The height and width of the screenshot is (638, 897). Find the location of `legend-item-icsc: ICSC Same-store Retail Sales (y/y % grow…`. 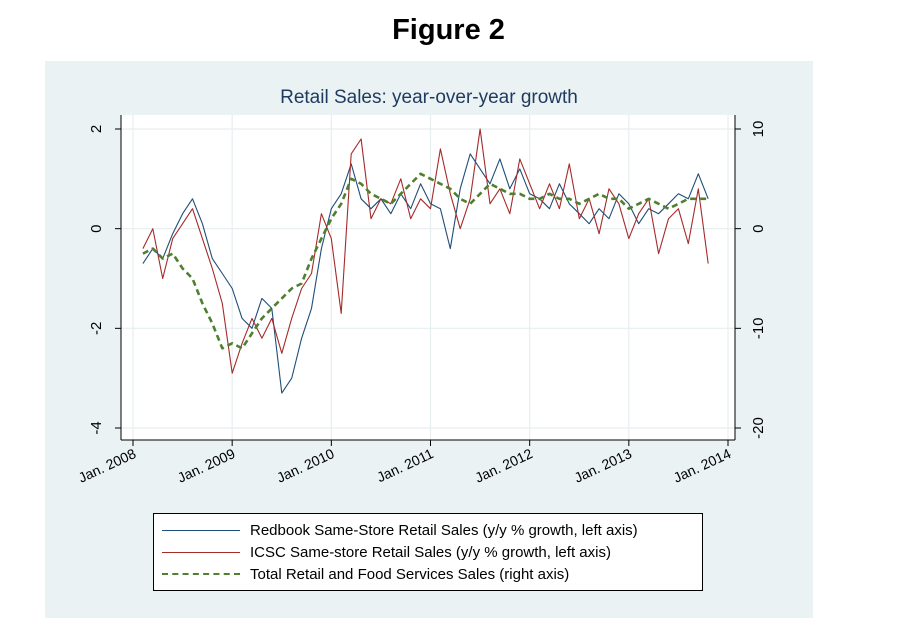

legend-item-icsc: ICSC Same-store Retail Sales (y/y % grow… is located at coordinates (386, 552).